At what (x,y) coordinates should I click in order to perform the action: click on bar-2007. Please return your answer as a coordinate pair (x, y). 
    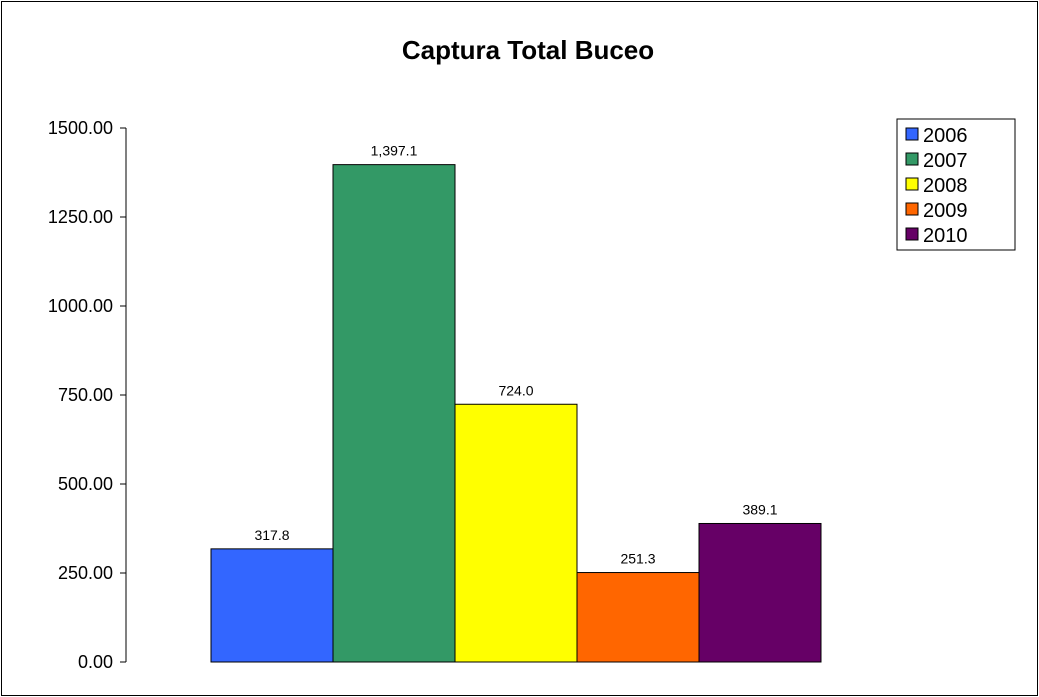
    Looking at the image, I should click on (394, 413).